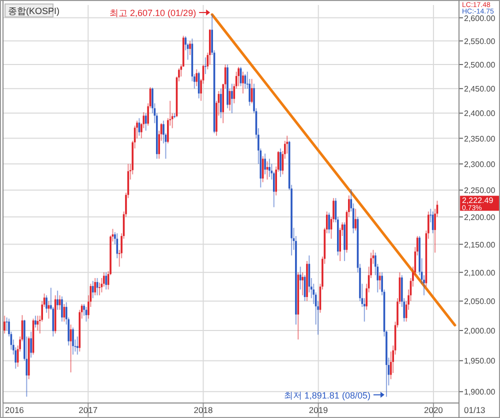  I want to click on x-tick-label: 2017, so click(88, 410).